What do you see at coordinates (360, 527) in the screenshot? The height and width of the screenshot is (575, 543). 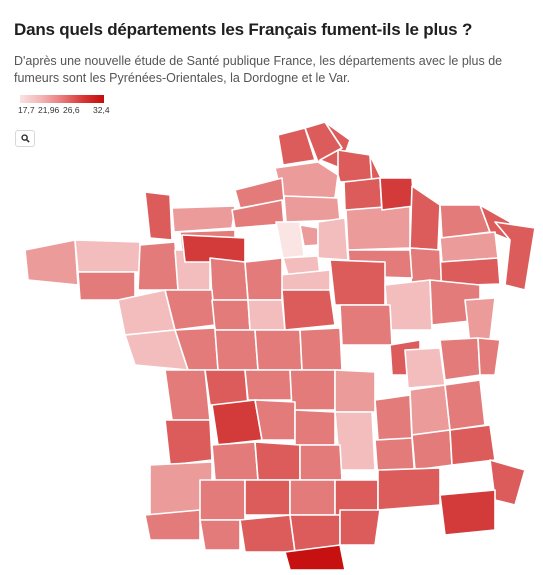 I see `dept-herault` at bounding box center [360, 527].